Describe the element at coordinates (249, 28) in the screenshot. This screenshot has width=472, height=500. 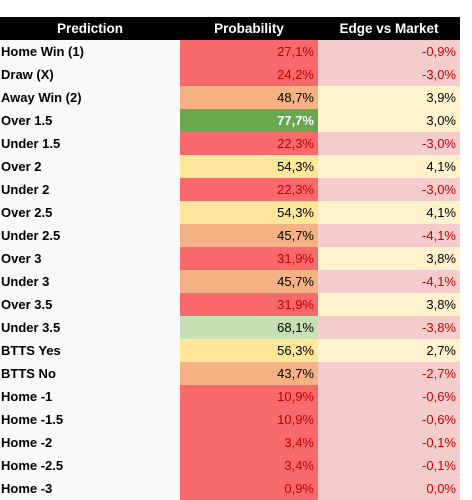
I see `column-header: Probability` at that location.